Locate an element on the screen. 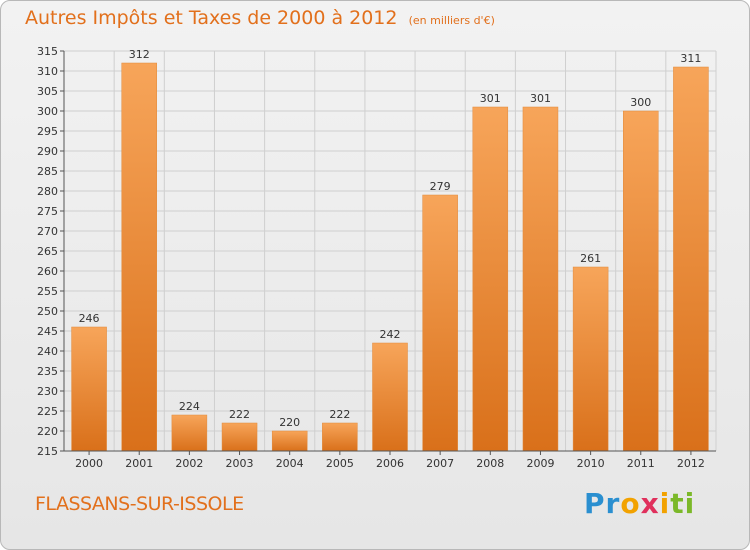 The width and height of the screenshot is (750, 550). data-label: 220 is located at coordinates (289, 422).